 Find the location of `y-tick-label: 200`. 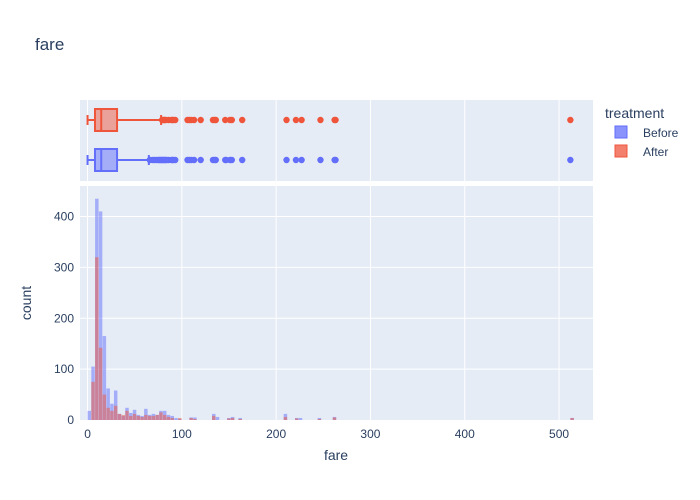

y-tick-label: 200 is located at coordinates (64, 318).